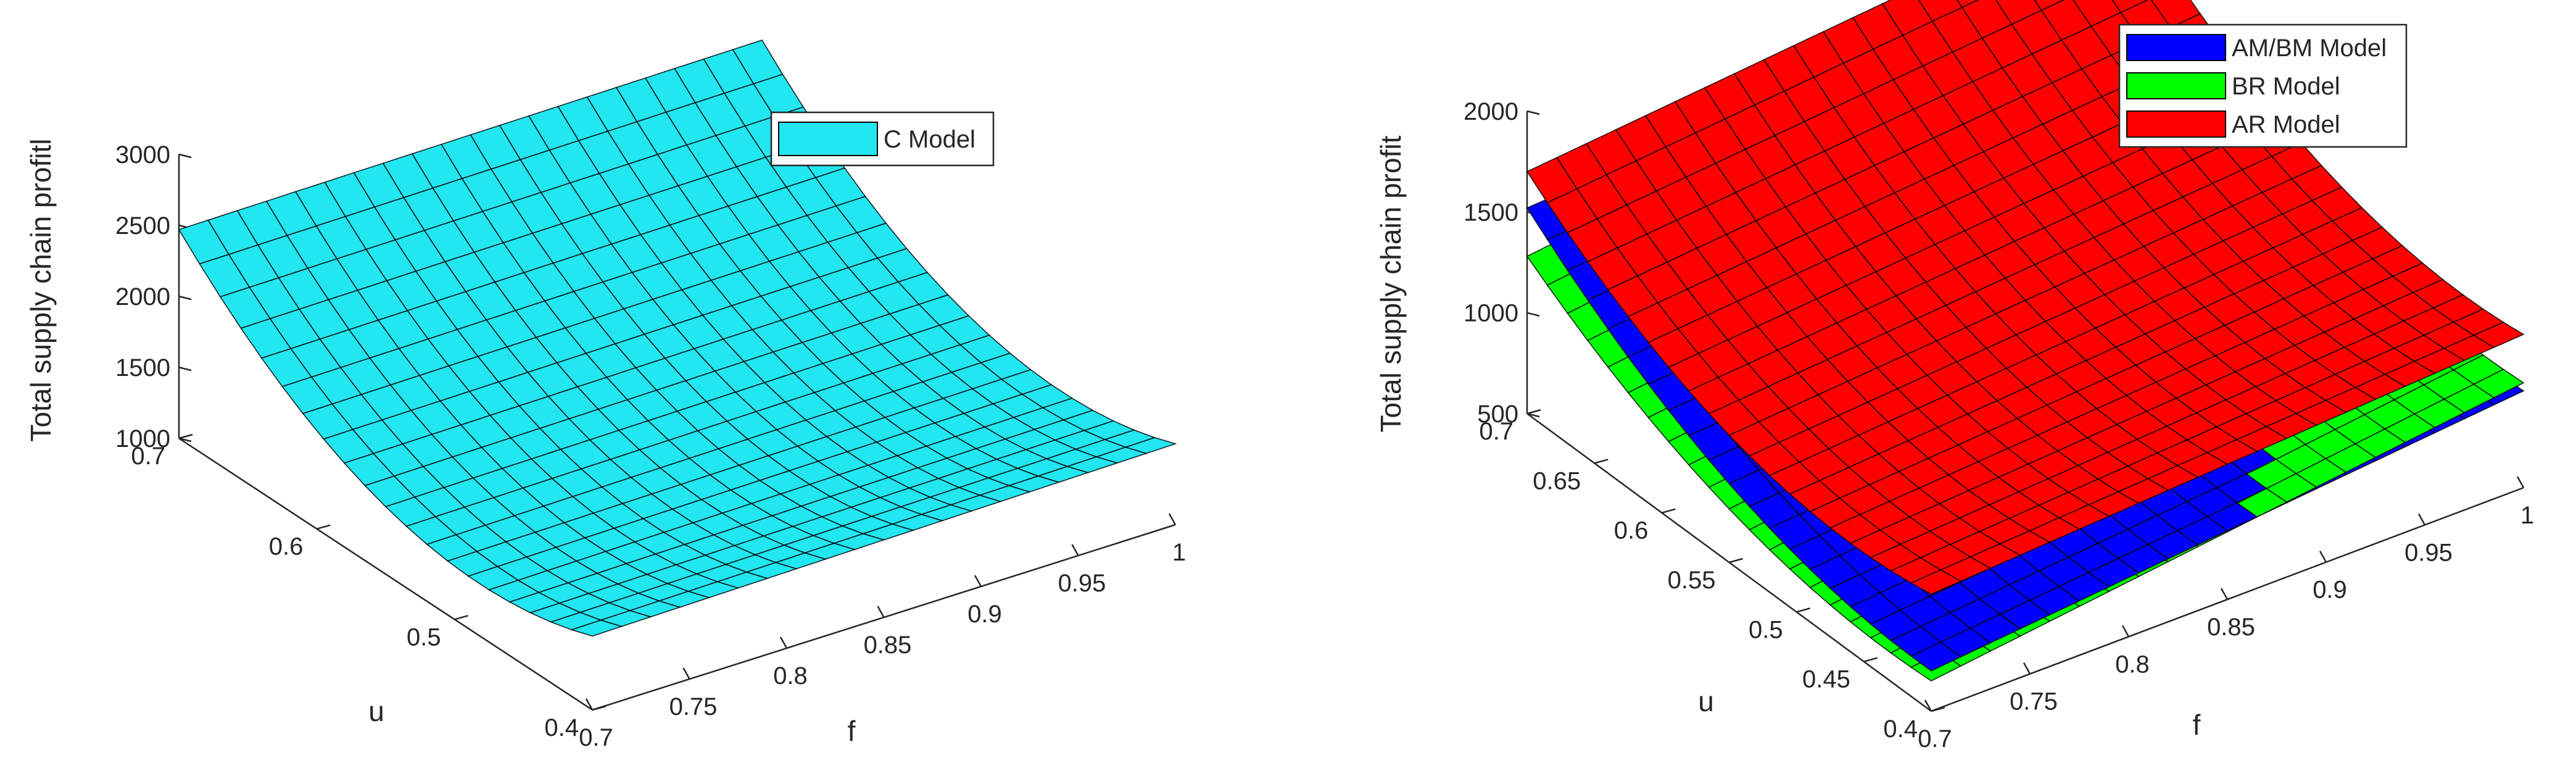  I want to click on legend: AM/BM Model BR Model AR Model, so click(2263, 86).